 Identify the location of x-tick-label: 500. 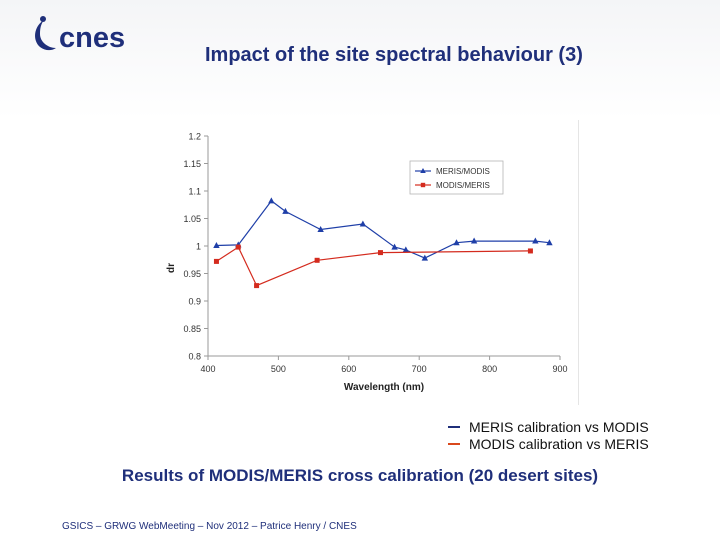
(278, 369).